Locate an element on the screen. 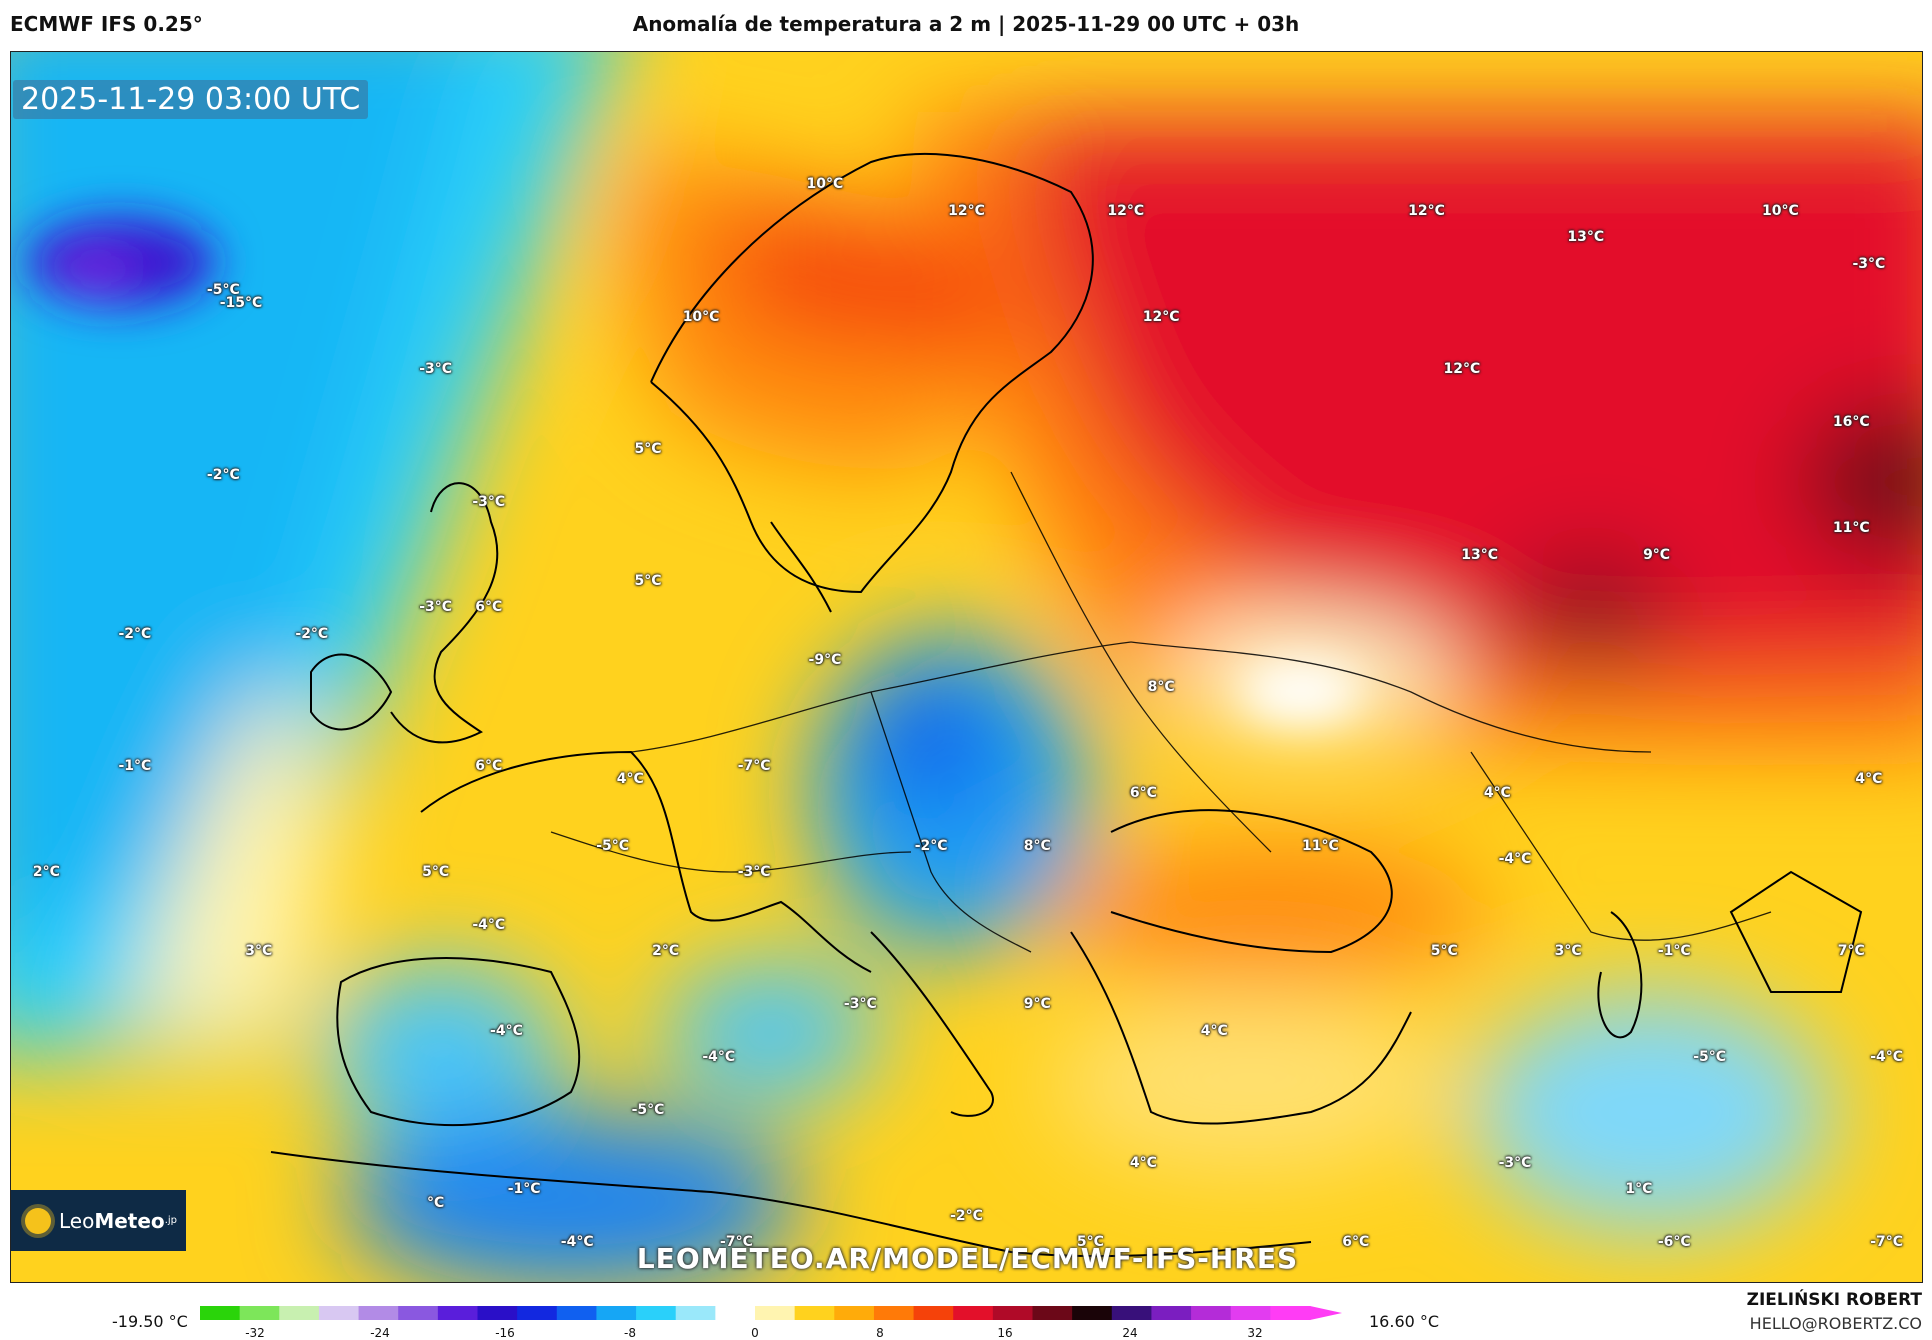 Image resolution: width=1932 pixels, height=1340 pixels. temperature-label: 10°C is located at coordinates (825, 184).